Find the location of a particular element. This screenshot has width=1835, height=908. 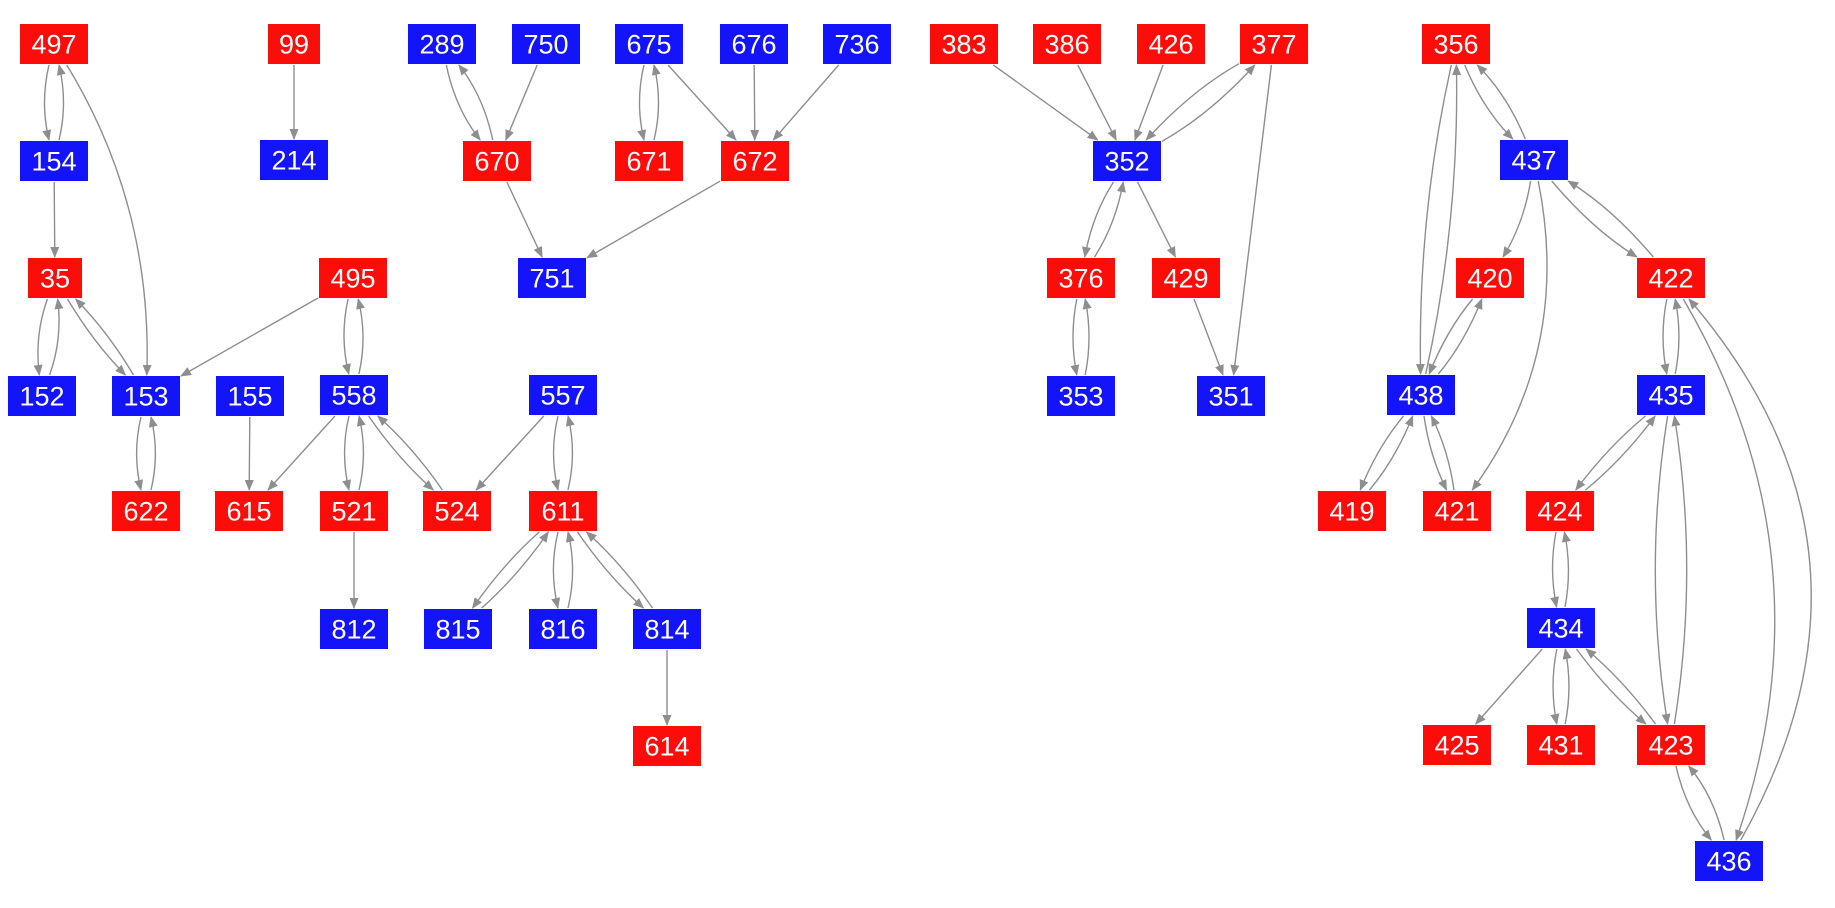

node-615: 615 is located at coordinates (249, 511).